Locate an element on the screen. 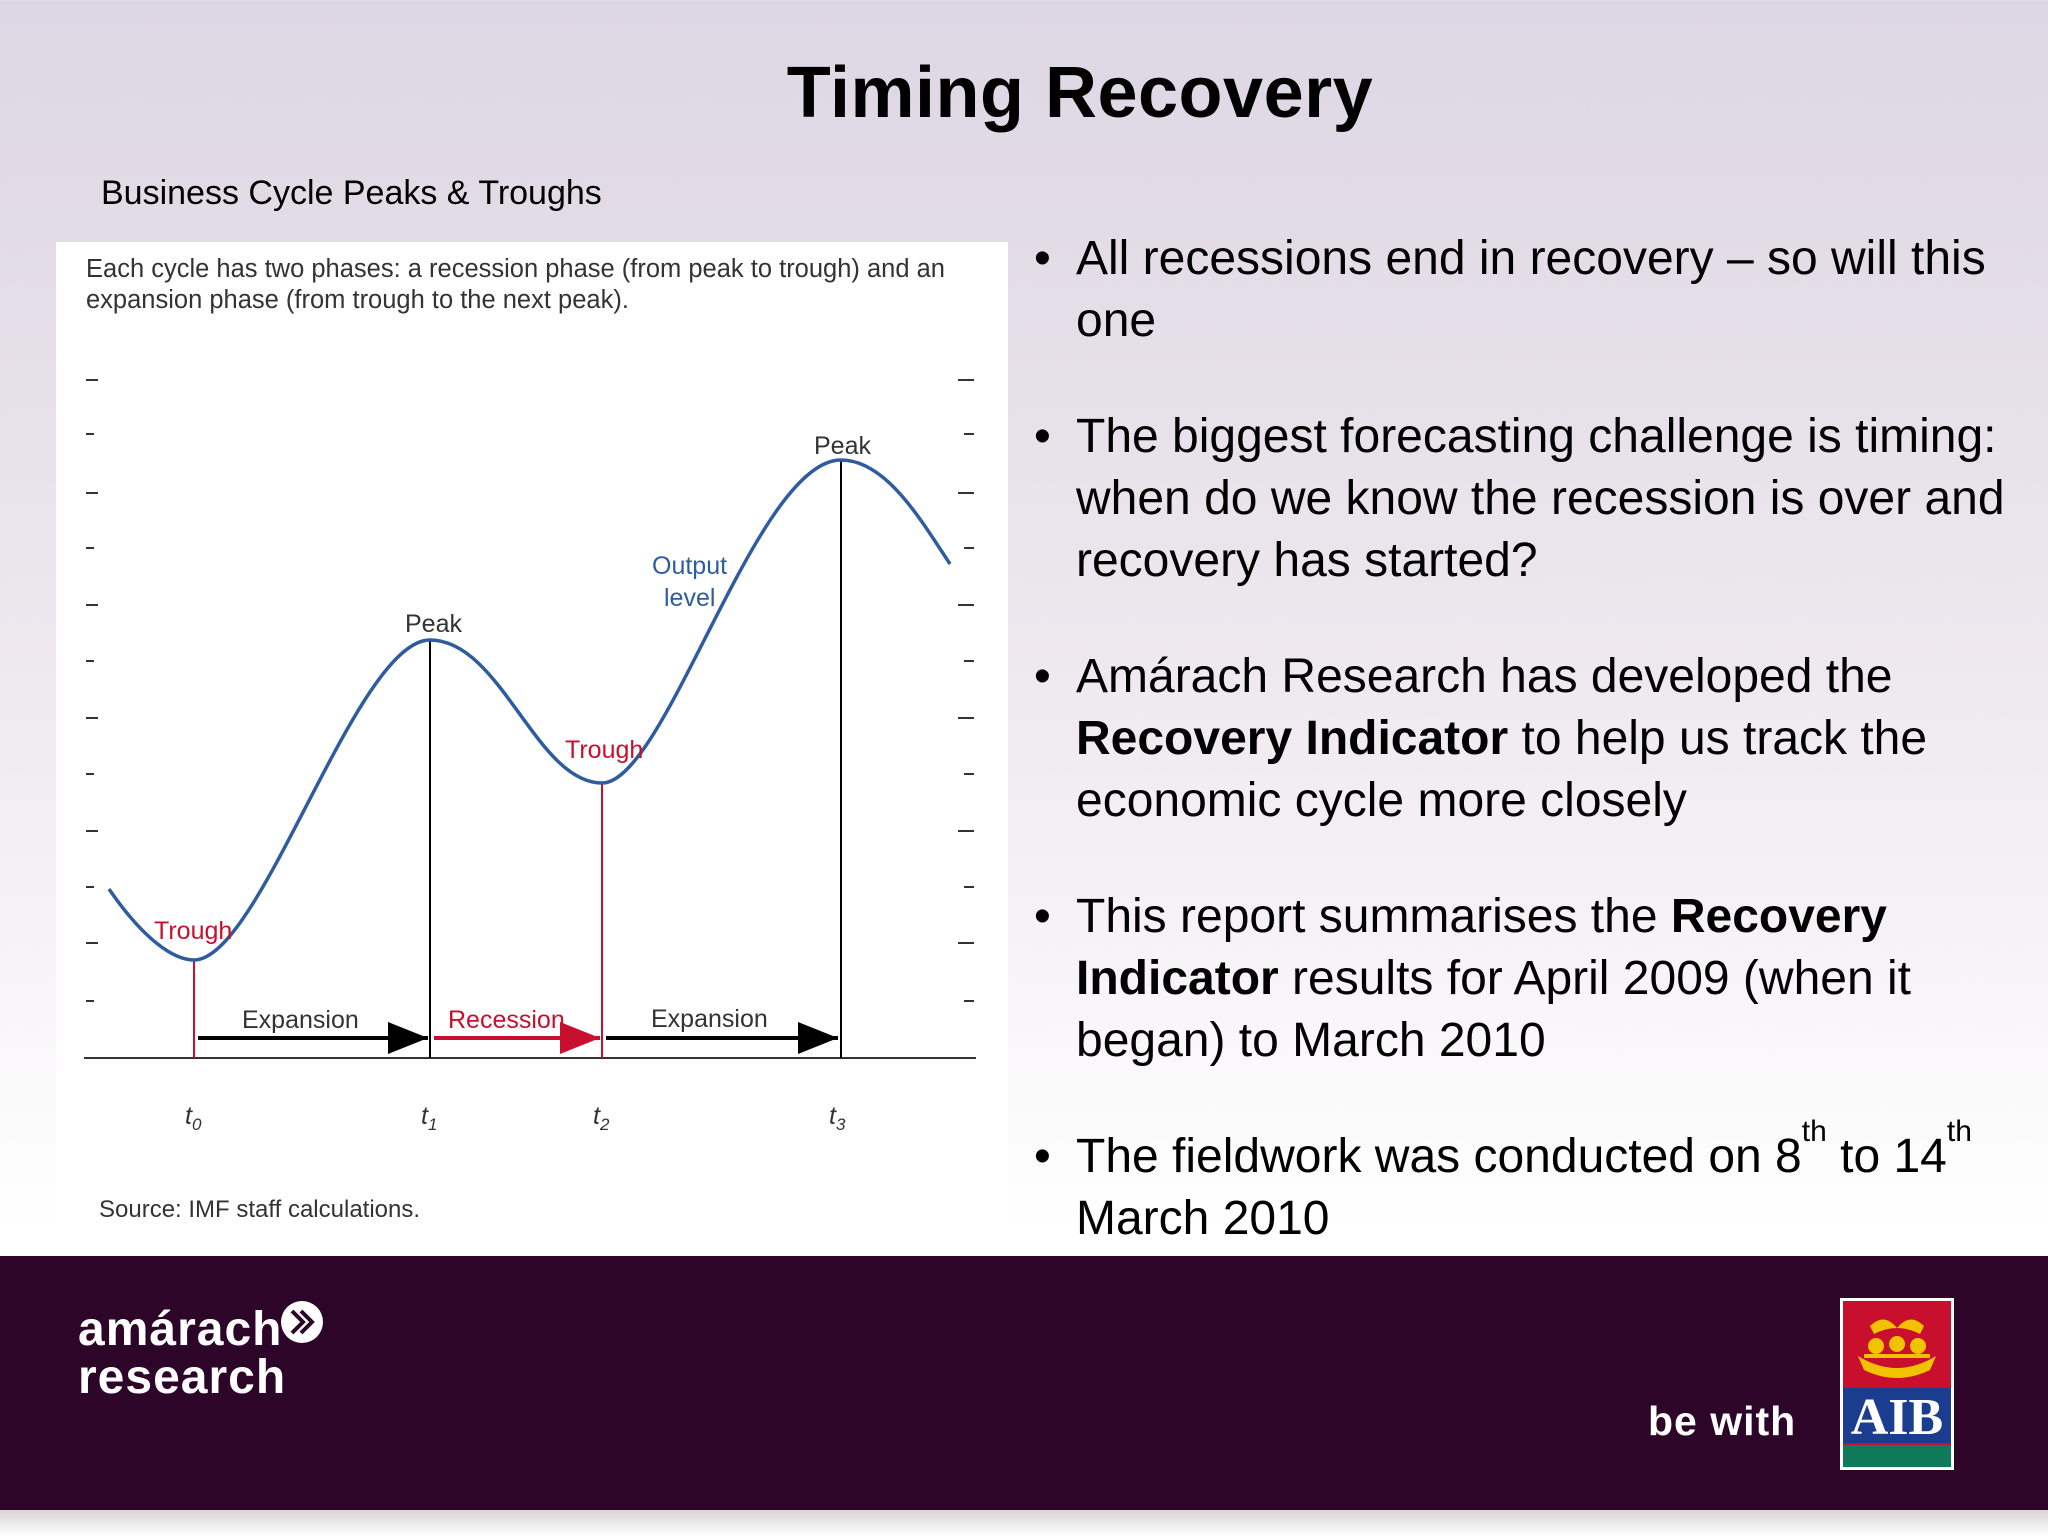  figure-subtitle: Business Cycle Peaks & Troughs is located at coordinates (351, 193).